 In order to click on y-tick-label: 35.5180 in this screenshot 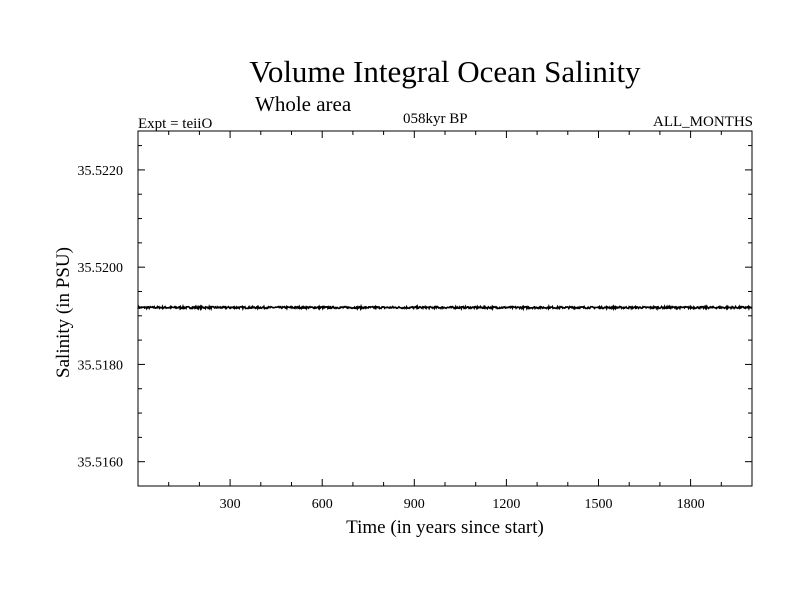, I will do `click(101, 365)`.